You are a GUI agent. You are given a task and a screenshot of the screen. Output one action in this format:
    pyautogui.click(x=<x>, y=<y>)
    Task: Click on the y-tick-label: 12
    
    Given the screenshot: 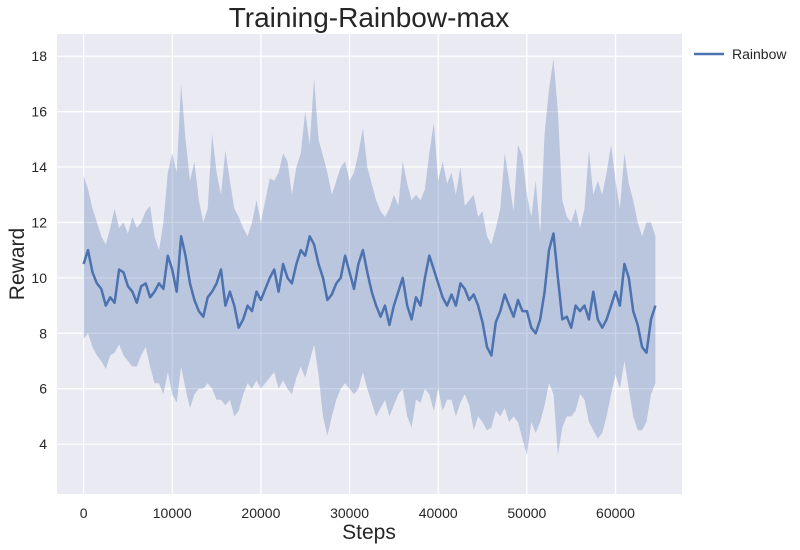 What is the action you would take?
    pyautogui.click(x=39, y=222)
    